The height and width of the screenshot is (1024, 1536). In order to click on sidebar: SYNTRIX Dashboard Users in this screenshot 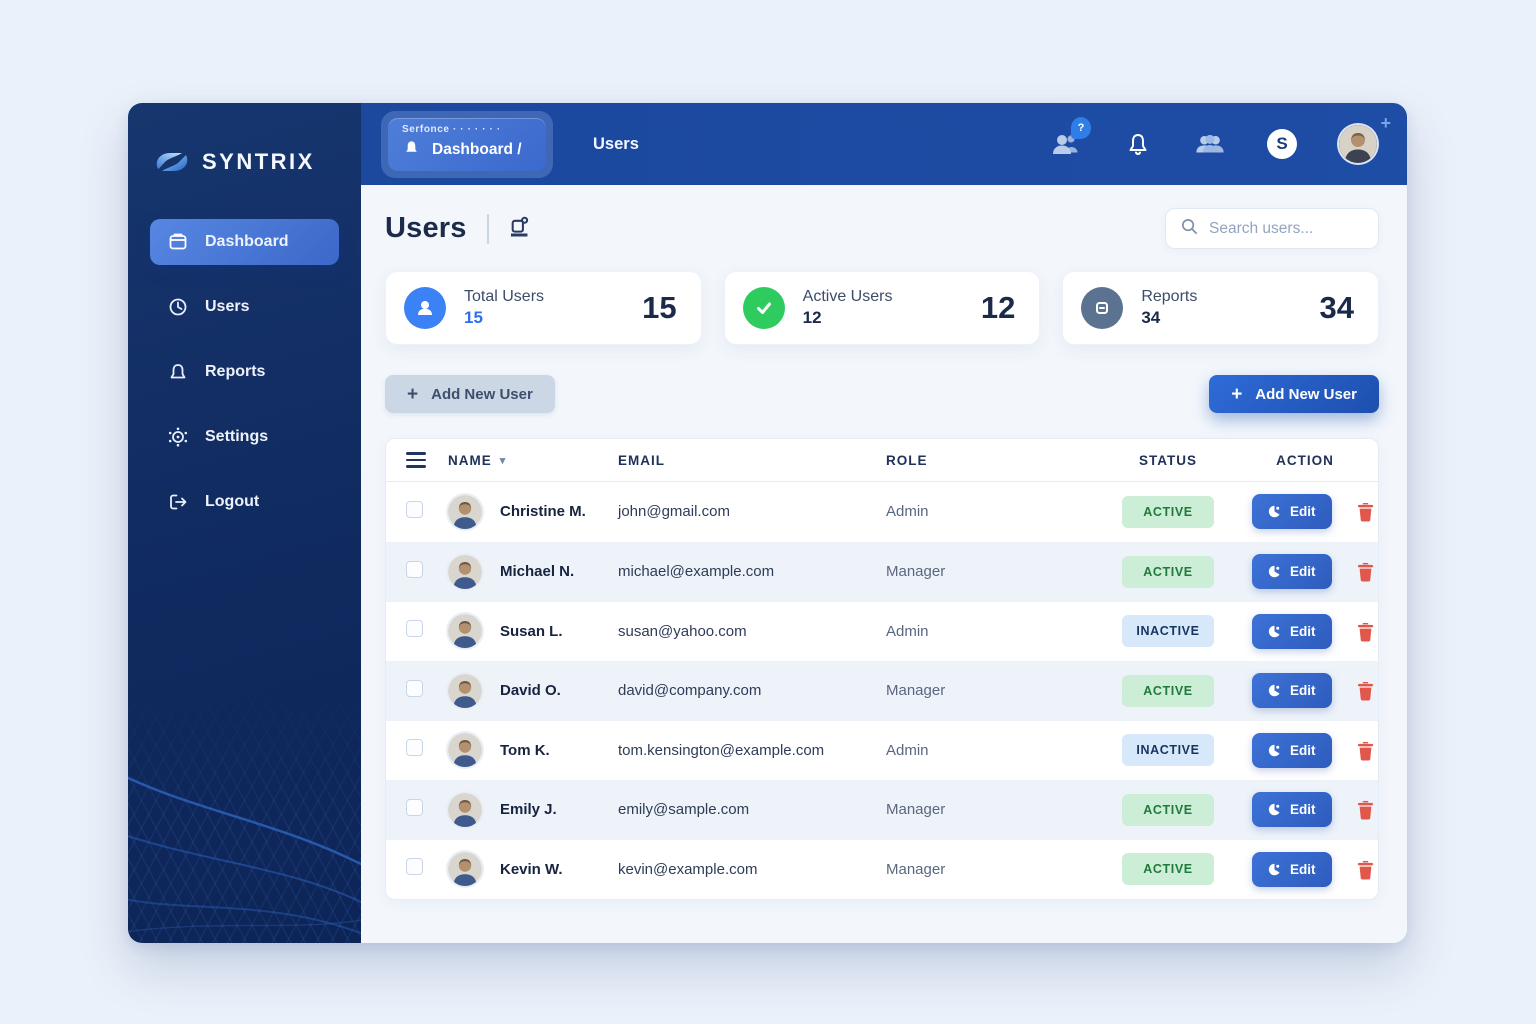, I will do `click(244, 523)`.